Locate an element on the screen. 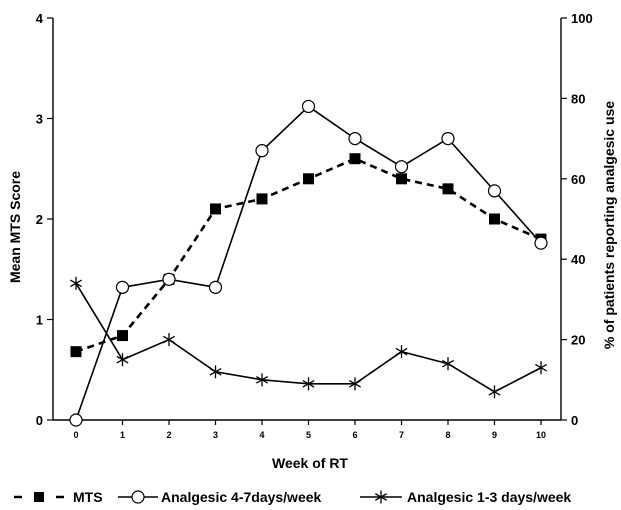 This screenshot has height=510, width=621. right-y-axis-title: % of patients reporting analgesic use is located at coordinates (609, 225).